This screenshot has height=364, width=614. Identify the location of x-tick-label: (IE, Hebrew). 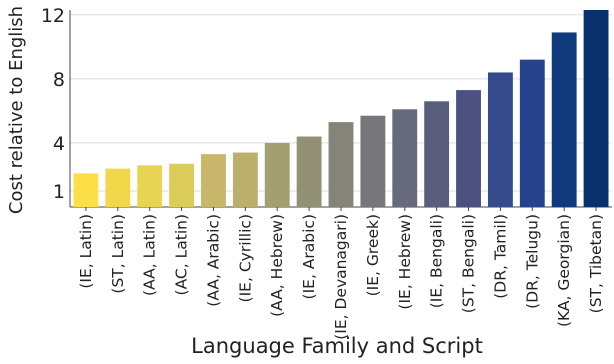
(405, 262).